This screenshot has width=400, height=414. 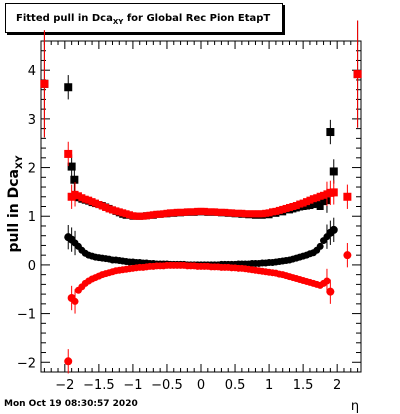 I want to click on y-tick-label: 0, so click(x=32, y=266).